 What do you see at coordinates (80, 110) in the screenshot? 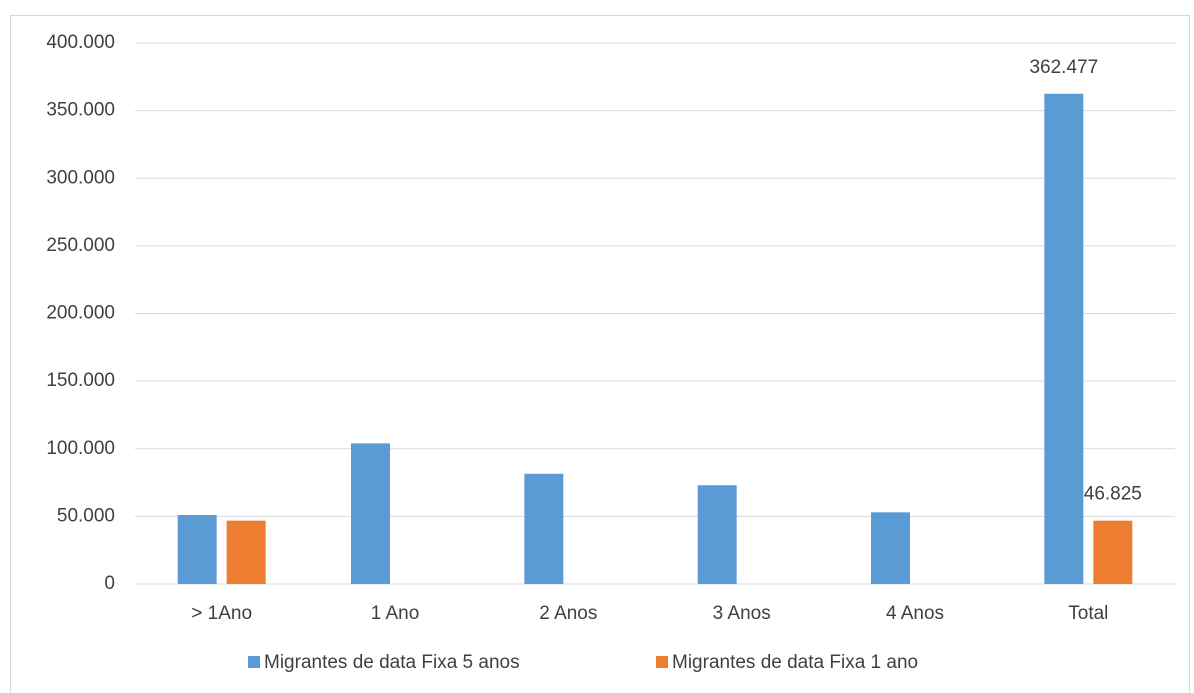
I see `y-tick-label: 350.000` at bounding box center [80, 110].